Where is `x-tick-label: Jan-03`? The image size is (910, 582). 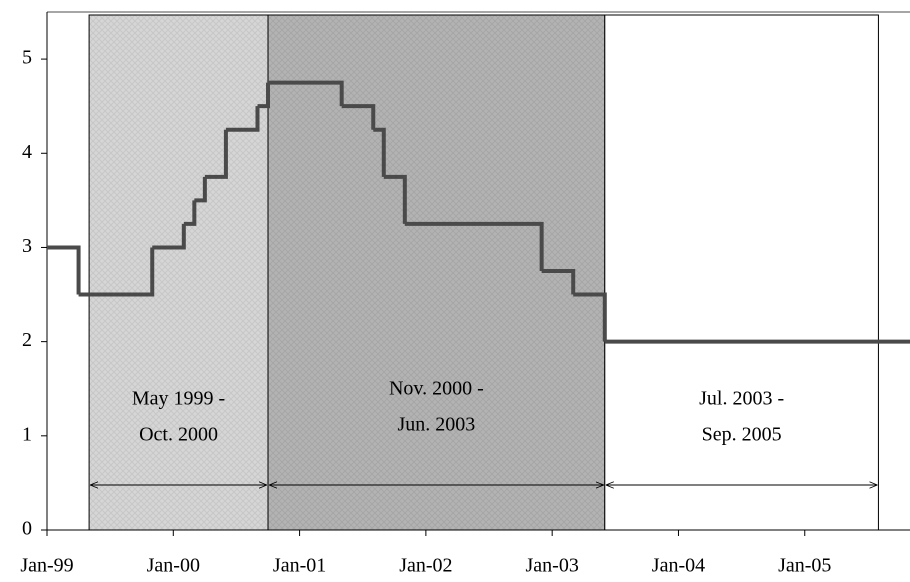
x-tick-label: Jan-03 is located at coordinates (552, 566).